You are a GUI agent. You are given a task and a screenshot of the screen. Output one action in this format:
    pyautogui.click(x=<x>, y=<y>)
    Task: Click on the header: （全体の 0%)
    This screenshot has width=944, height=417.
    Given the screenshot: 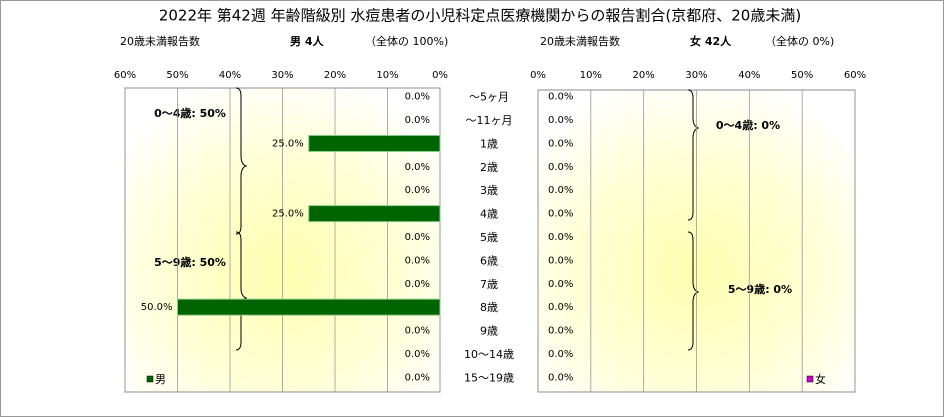 What is the action you would take?
    pyautogui.click(x=799, y=41)
    